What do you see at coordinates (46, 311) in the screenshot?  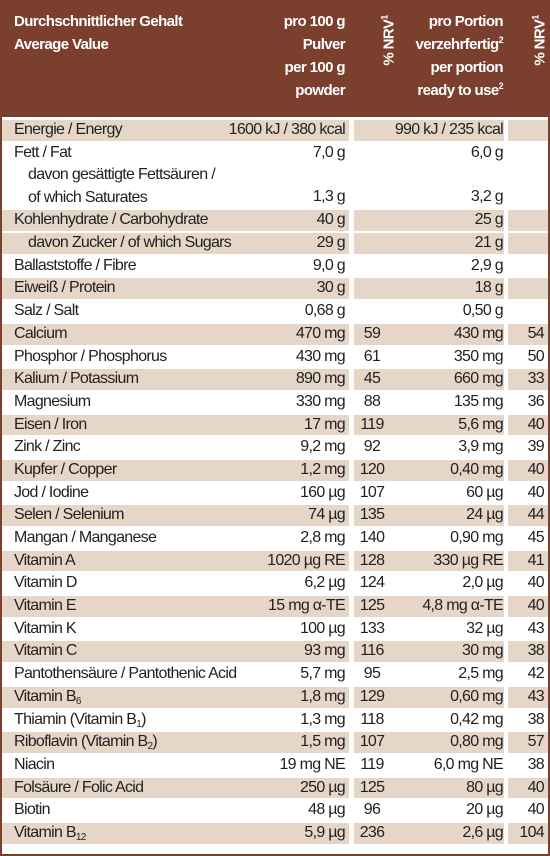 I see `nutrient-name: Salz / Salt` at bounding box center [46, 311].